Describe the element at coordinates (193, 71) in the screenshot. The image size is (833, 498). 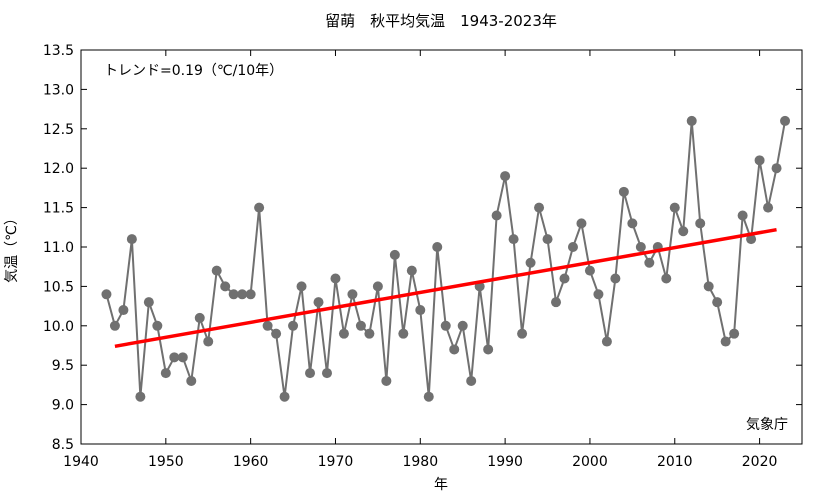
I see `trend-annotation: トレンド=0.19（℃/10年）` at that location.